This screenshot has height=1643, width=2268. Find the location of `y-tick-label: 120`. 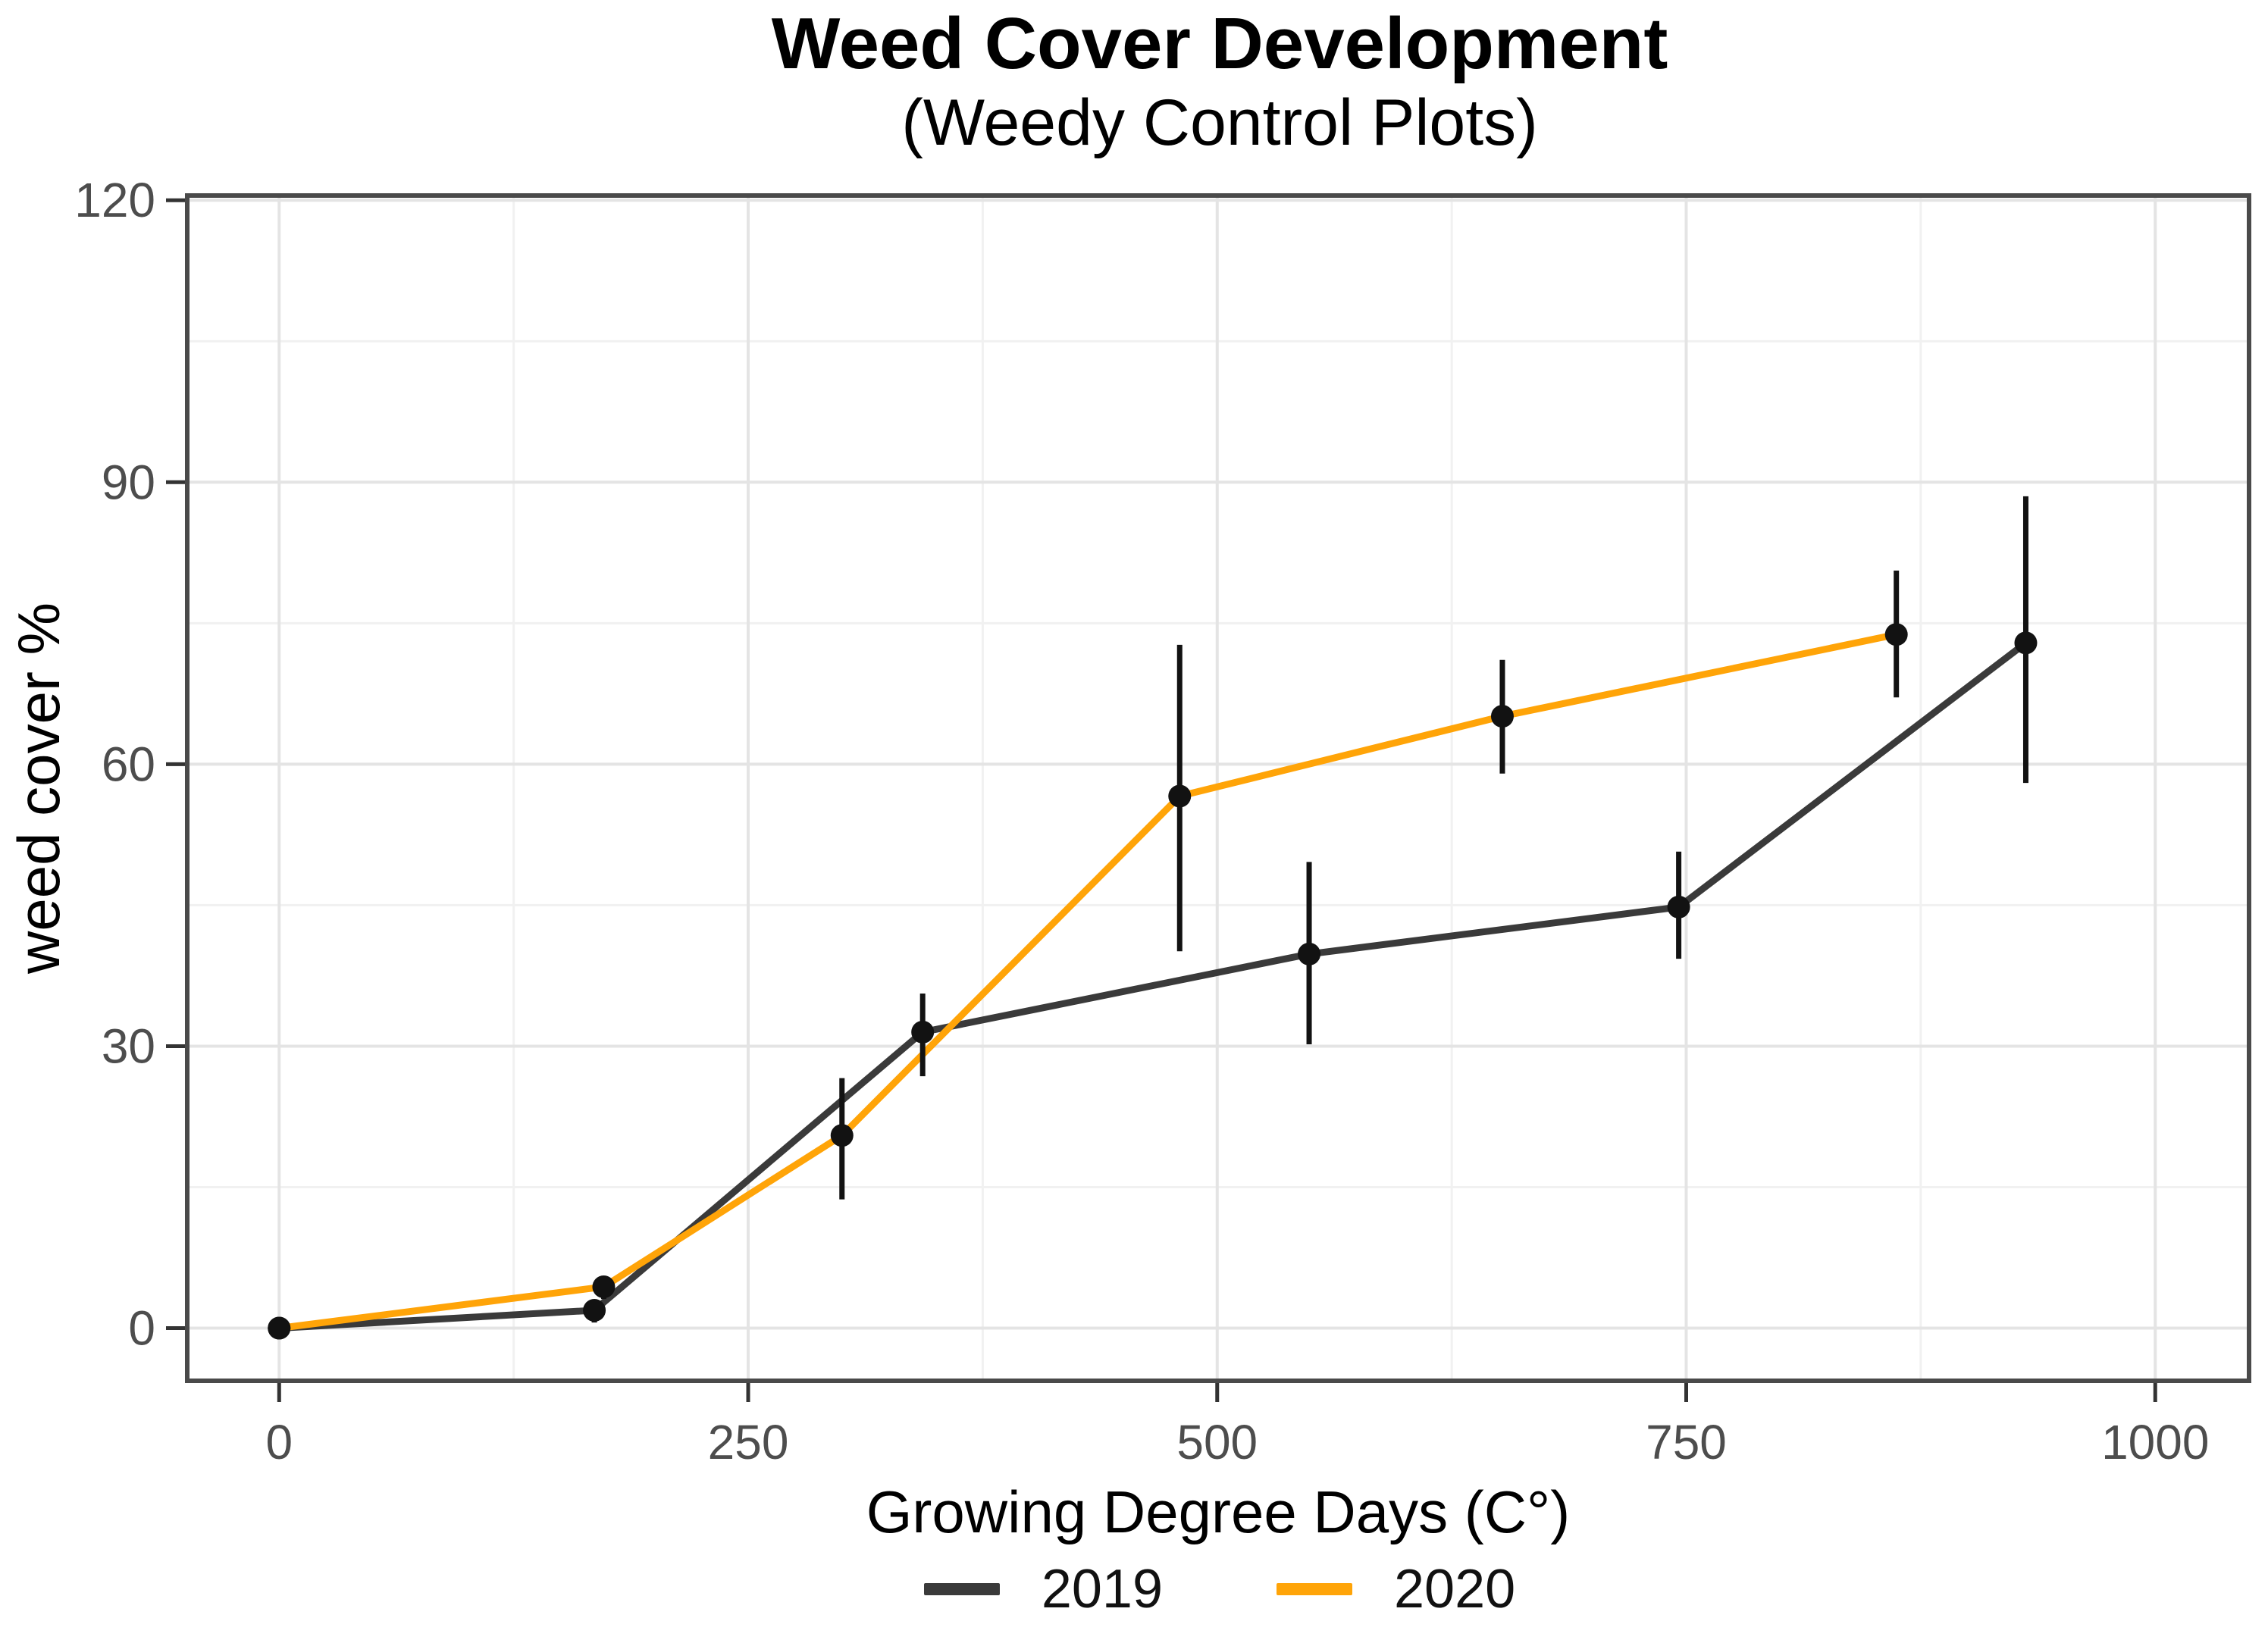

y-tick-label: 120 is located at coordinates (115, 200).